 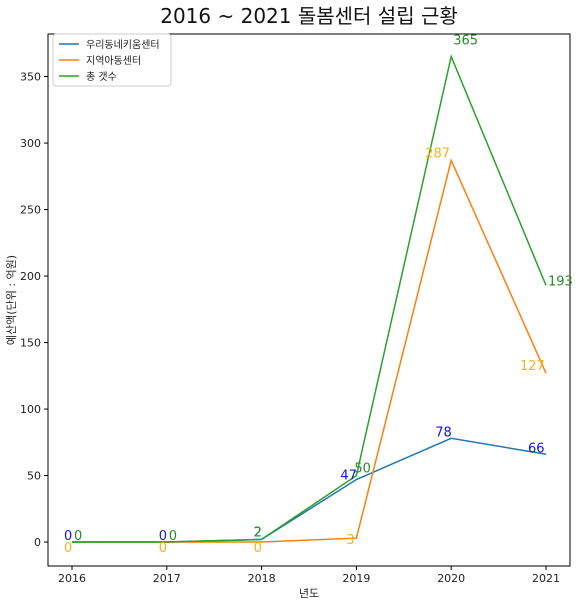 What do you see at coordinates (34, 310) in the screenshot?
I see `y-axis: 0 50 100 150 200 250 300 350` at bounding box center [34, 310].